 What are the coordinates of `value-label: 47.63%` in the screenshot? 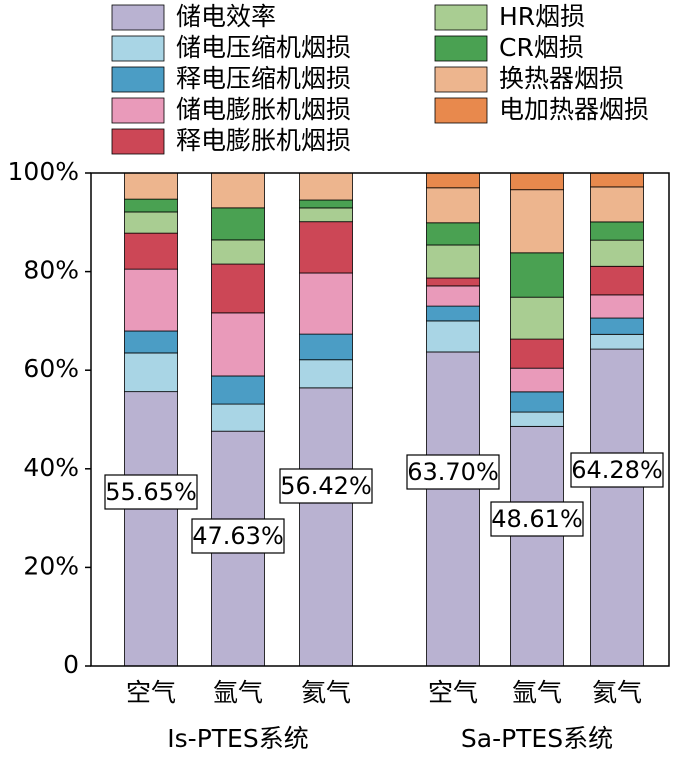 It's located at (238, 536).